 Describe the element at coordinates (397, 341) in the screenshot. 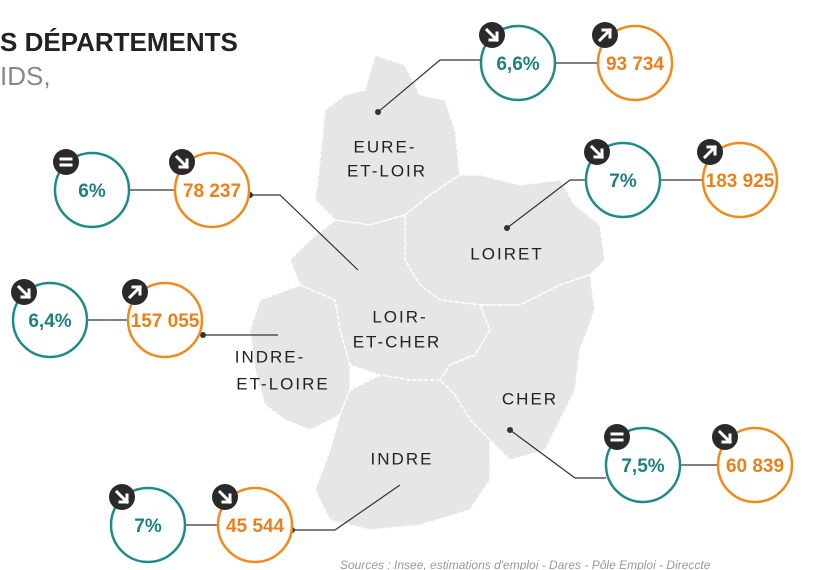

I see `department-name: ET-CHER` at that location.